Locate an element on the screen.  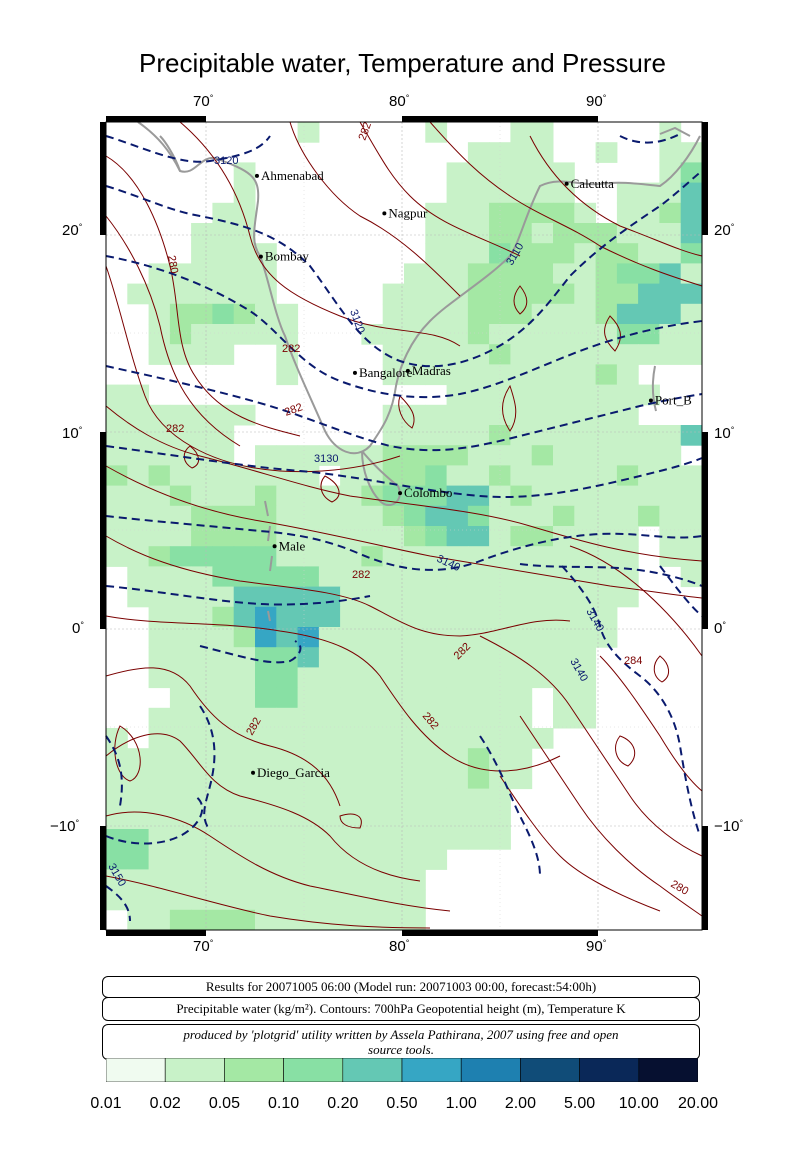
city-label: Colombo is located at coordinates (428, 492).